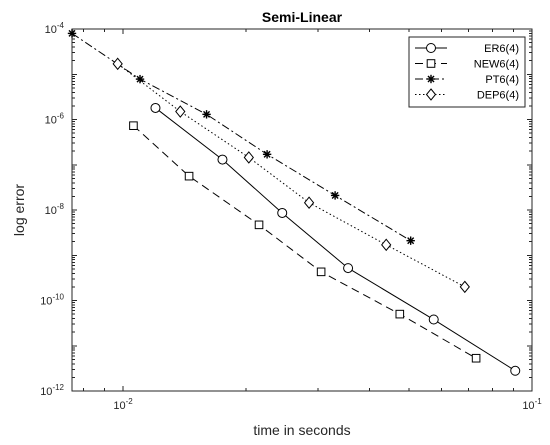 The width and height of the screenshot is (550, 445). What do you see at coordinates (302, 17) in the screenshot?
I see `chart-title: Semi-Linear` at bounding box center [302, 17].